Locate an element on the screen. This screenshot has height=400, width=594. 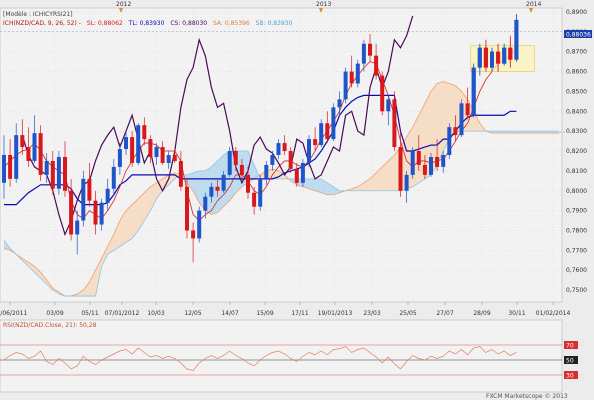
rsi-level-badge is located at coordinates (571, 375).